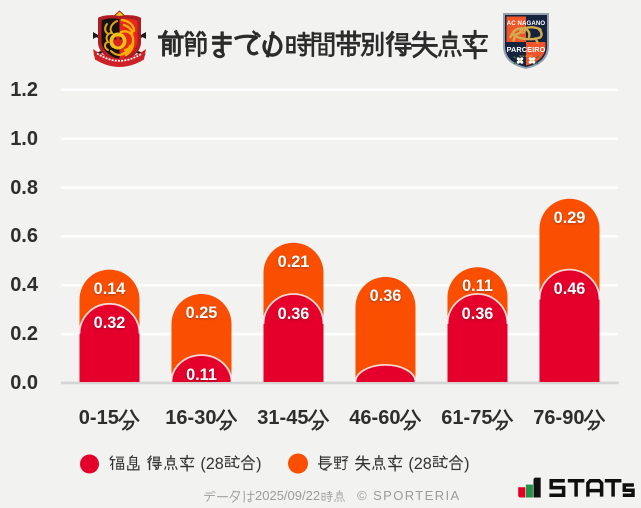 Image resolution: width=641 pixels, height=508 pixels. Describe the element at coordinates (526, 49) in the screenshot. I see `svg-text: PARCEIRO` at that location.